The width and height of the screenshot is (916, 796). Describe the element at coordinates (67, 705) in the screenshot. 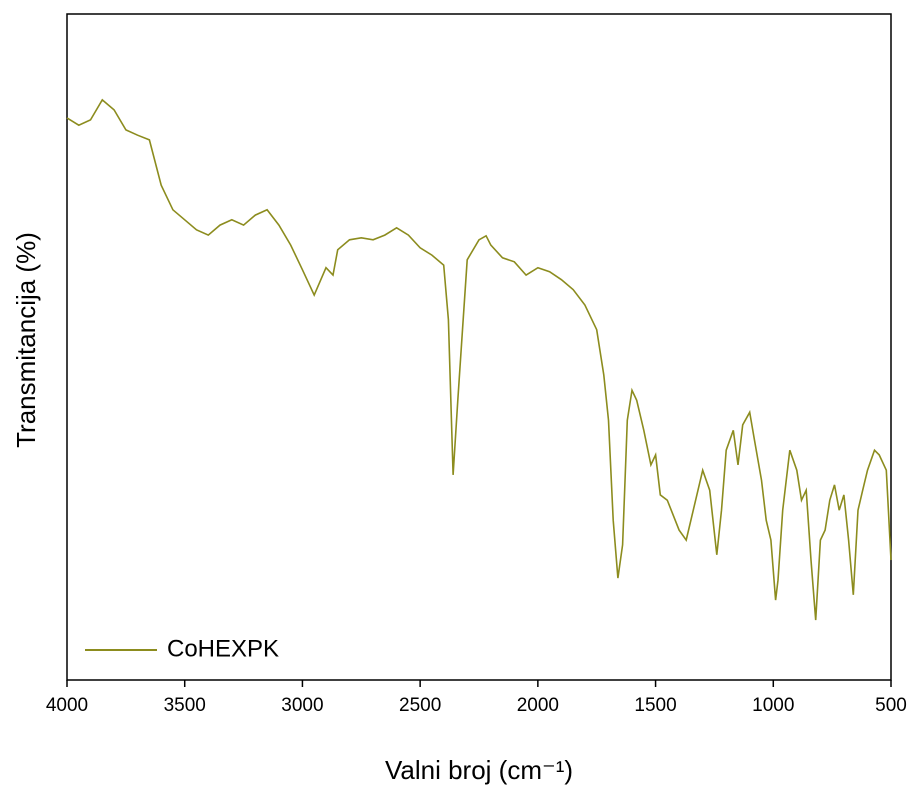

I see `x-tick-label: 4000` at that location.